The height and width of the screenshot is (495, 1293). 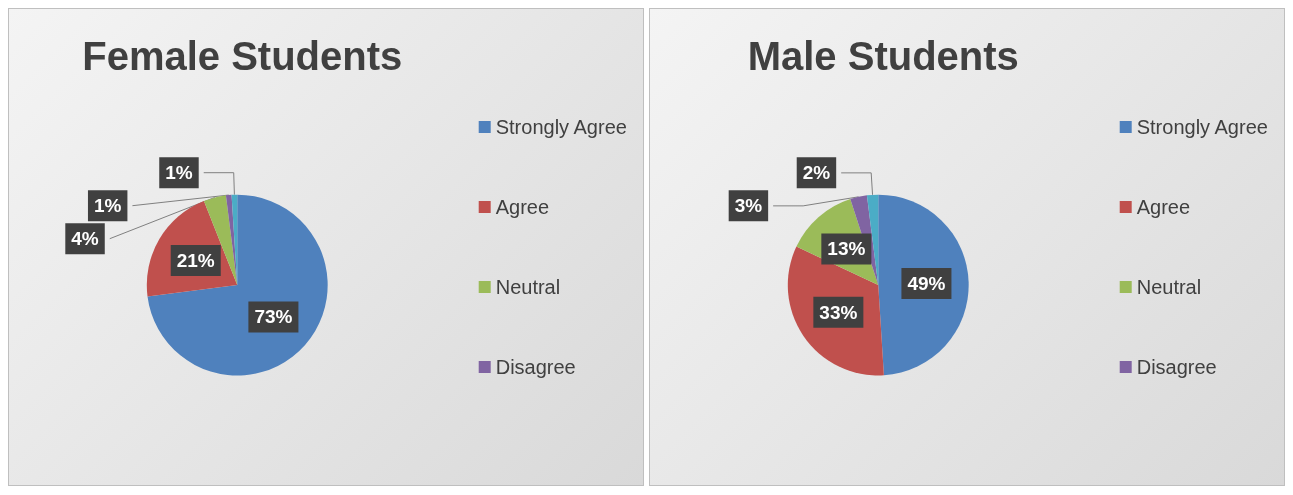 What do you see at coordinates (926, 284) in the screenshot?
I see `data-label: 49%` at bounding box center [926, 284].